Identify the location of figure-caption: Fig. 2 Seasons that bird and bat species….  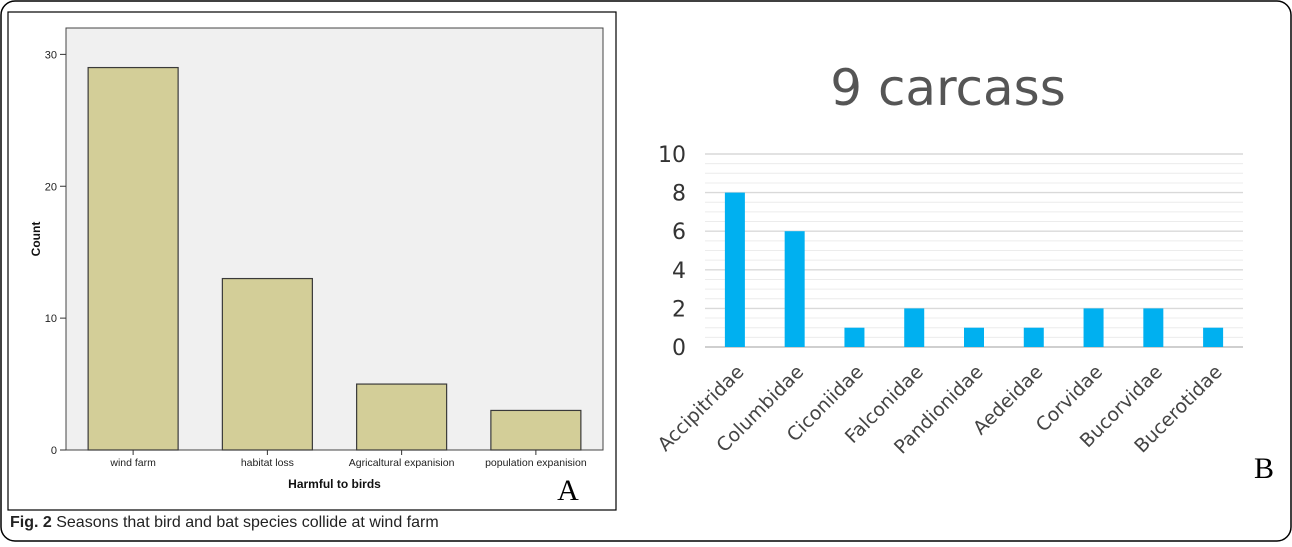
(224, 523).